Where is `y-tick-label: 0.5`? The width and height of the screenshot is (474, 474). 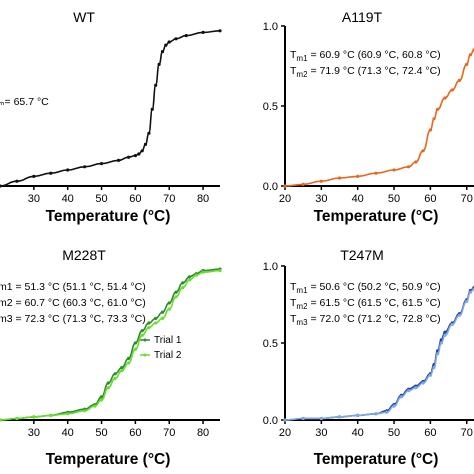
y-tick-label: 0.5 is located at coordinates (270, 107).